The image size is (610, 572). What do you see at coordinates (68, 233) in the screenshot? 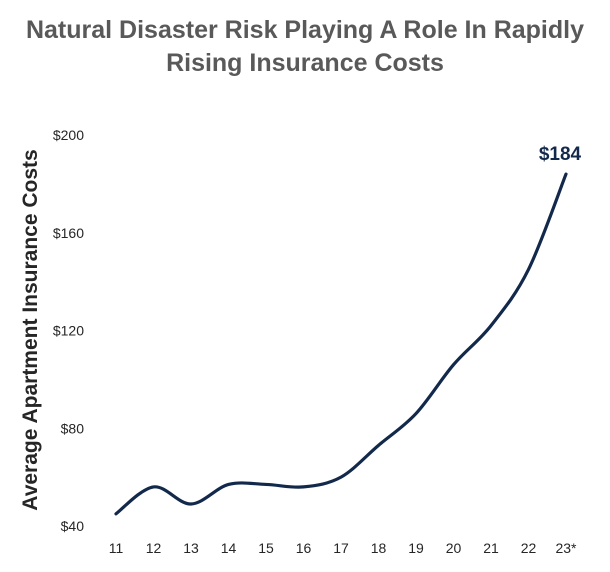
I see `y-tick-label: $160` at bounding box center [68, 233].